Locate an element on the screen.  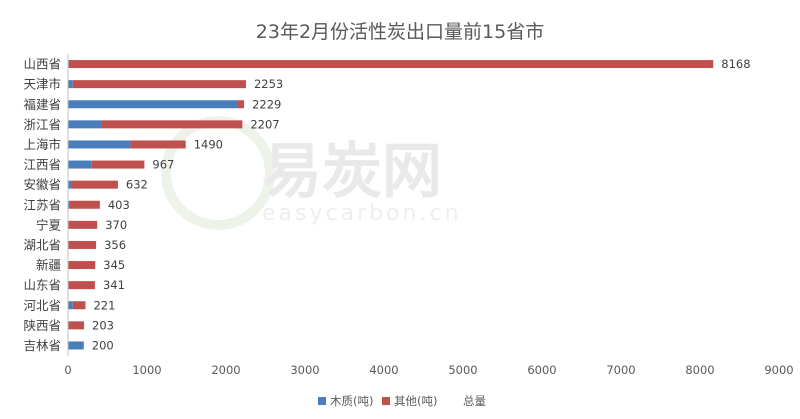
x-tick-label: 3000 is located at coordinates (304, 370).